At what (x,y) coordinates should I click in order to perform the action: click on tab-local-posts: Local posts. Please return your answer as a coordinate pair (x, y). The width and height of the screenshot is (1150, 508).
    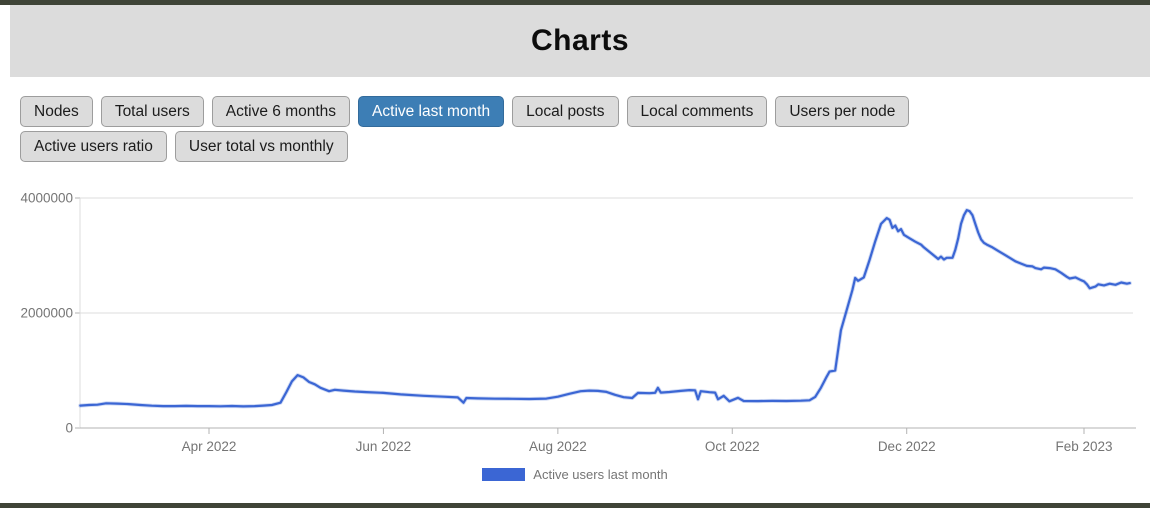
    Looking at the image, I should click on (565, 111).